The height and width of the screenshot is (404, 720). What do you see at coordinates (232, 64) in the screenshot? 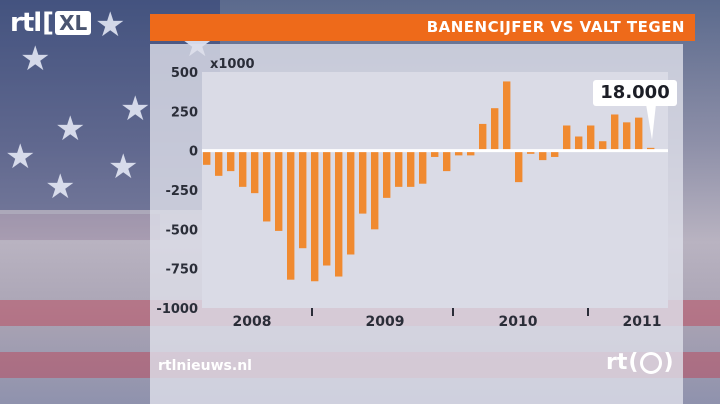
I see `y-unit-label: x1000` at bounding box center [232, 64].